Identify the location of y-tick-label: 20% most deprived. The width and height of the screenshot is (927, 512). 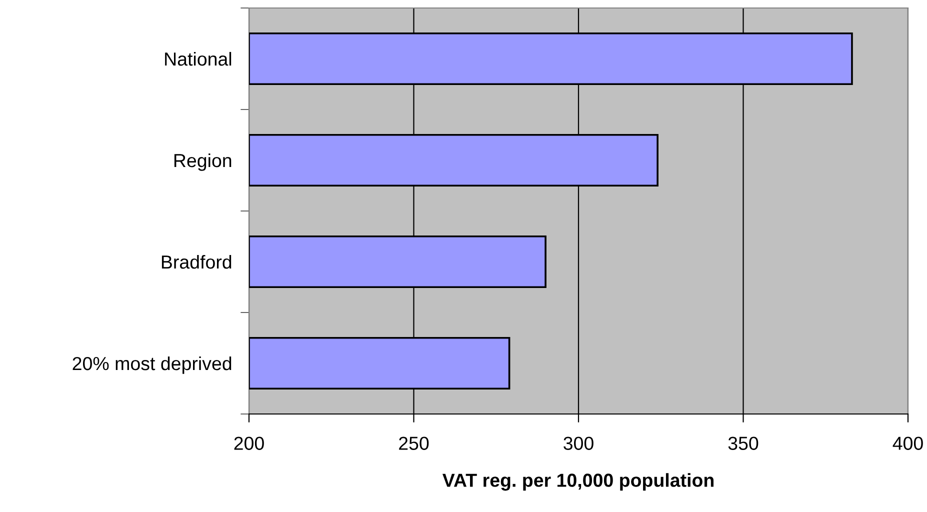
(152, 365).